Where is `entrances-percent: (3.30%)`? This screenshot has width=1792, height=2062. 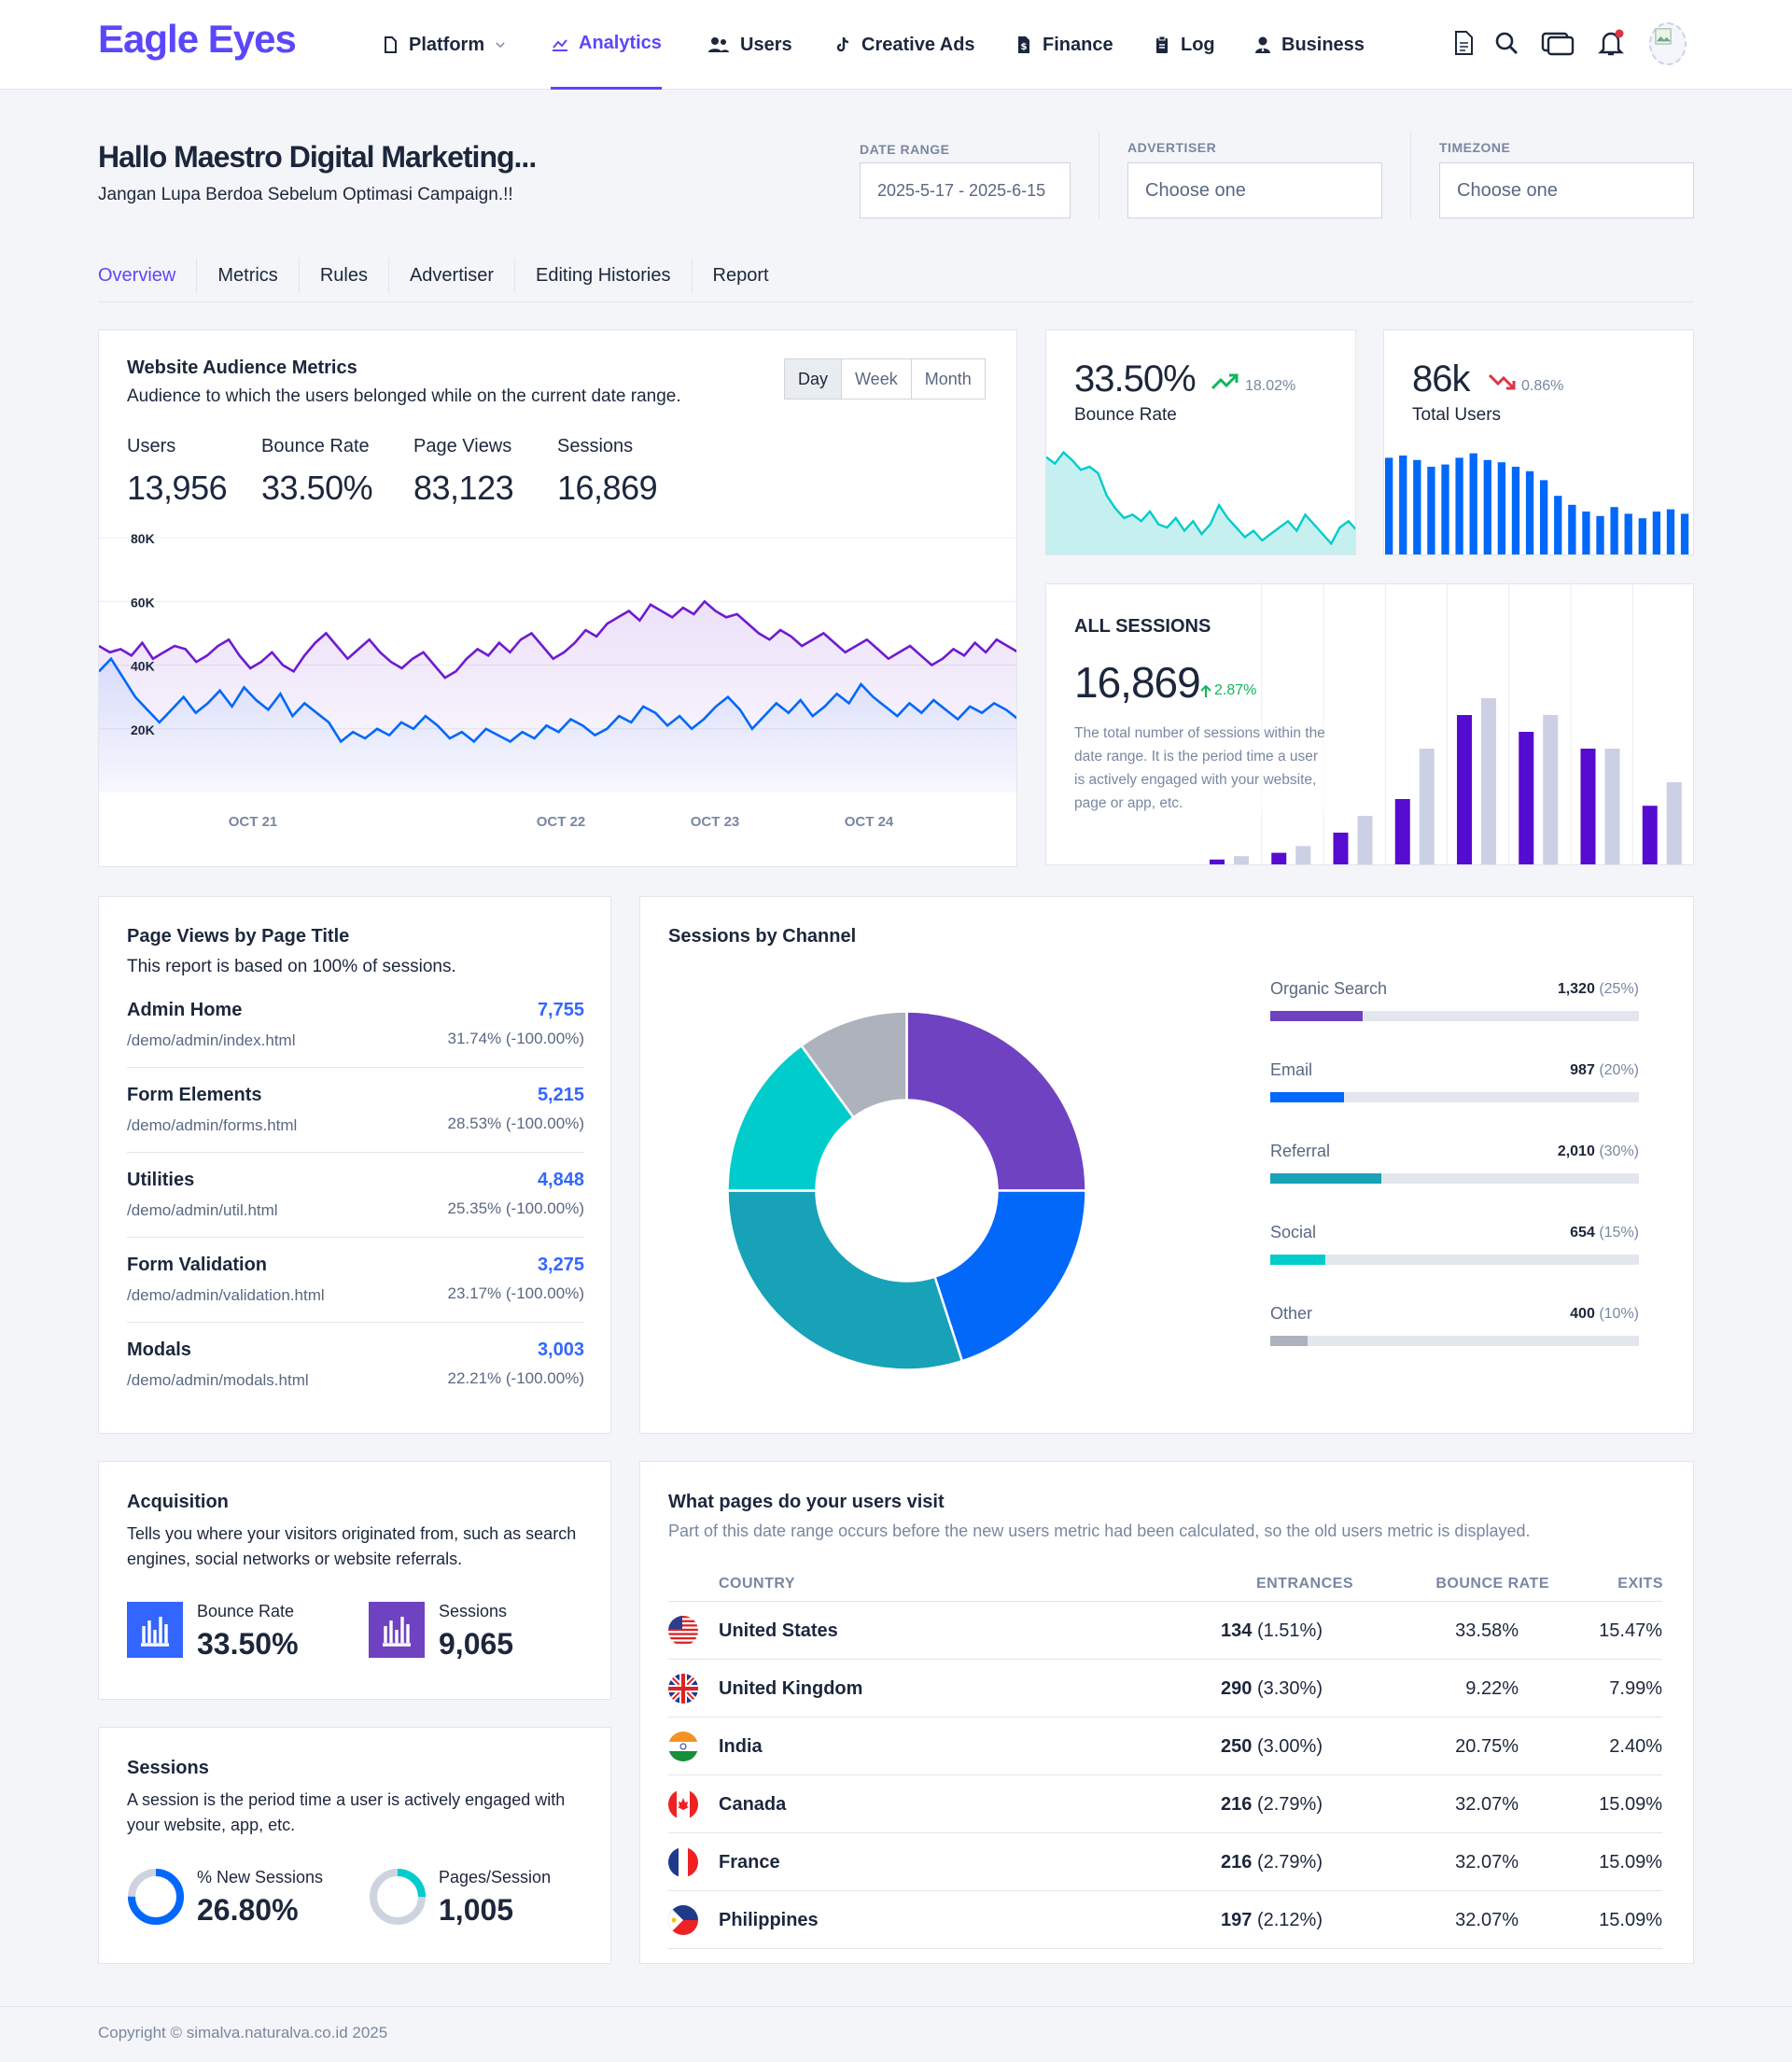 entrances-percent: (3.30%) is located at coordinates (1289, 1688).